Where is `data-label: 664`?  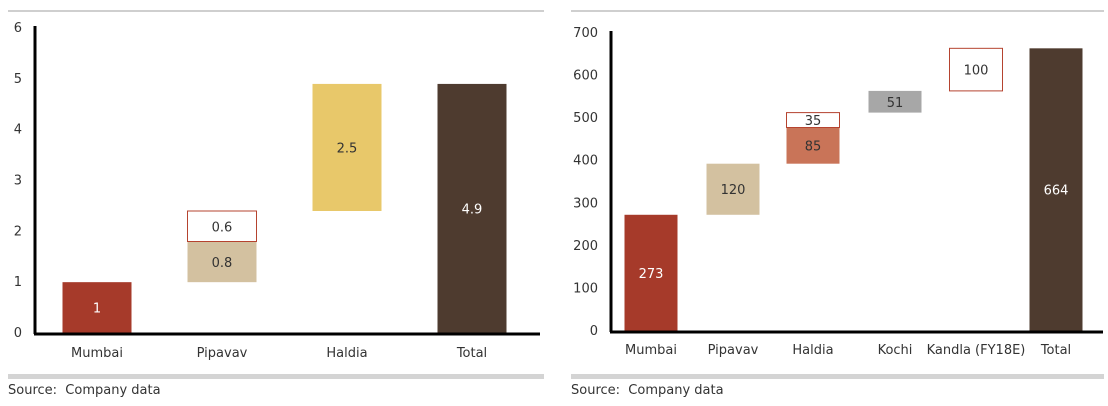 data-label: 664 is located at coordinates (1056, 191).